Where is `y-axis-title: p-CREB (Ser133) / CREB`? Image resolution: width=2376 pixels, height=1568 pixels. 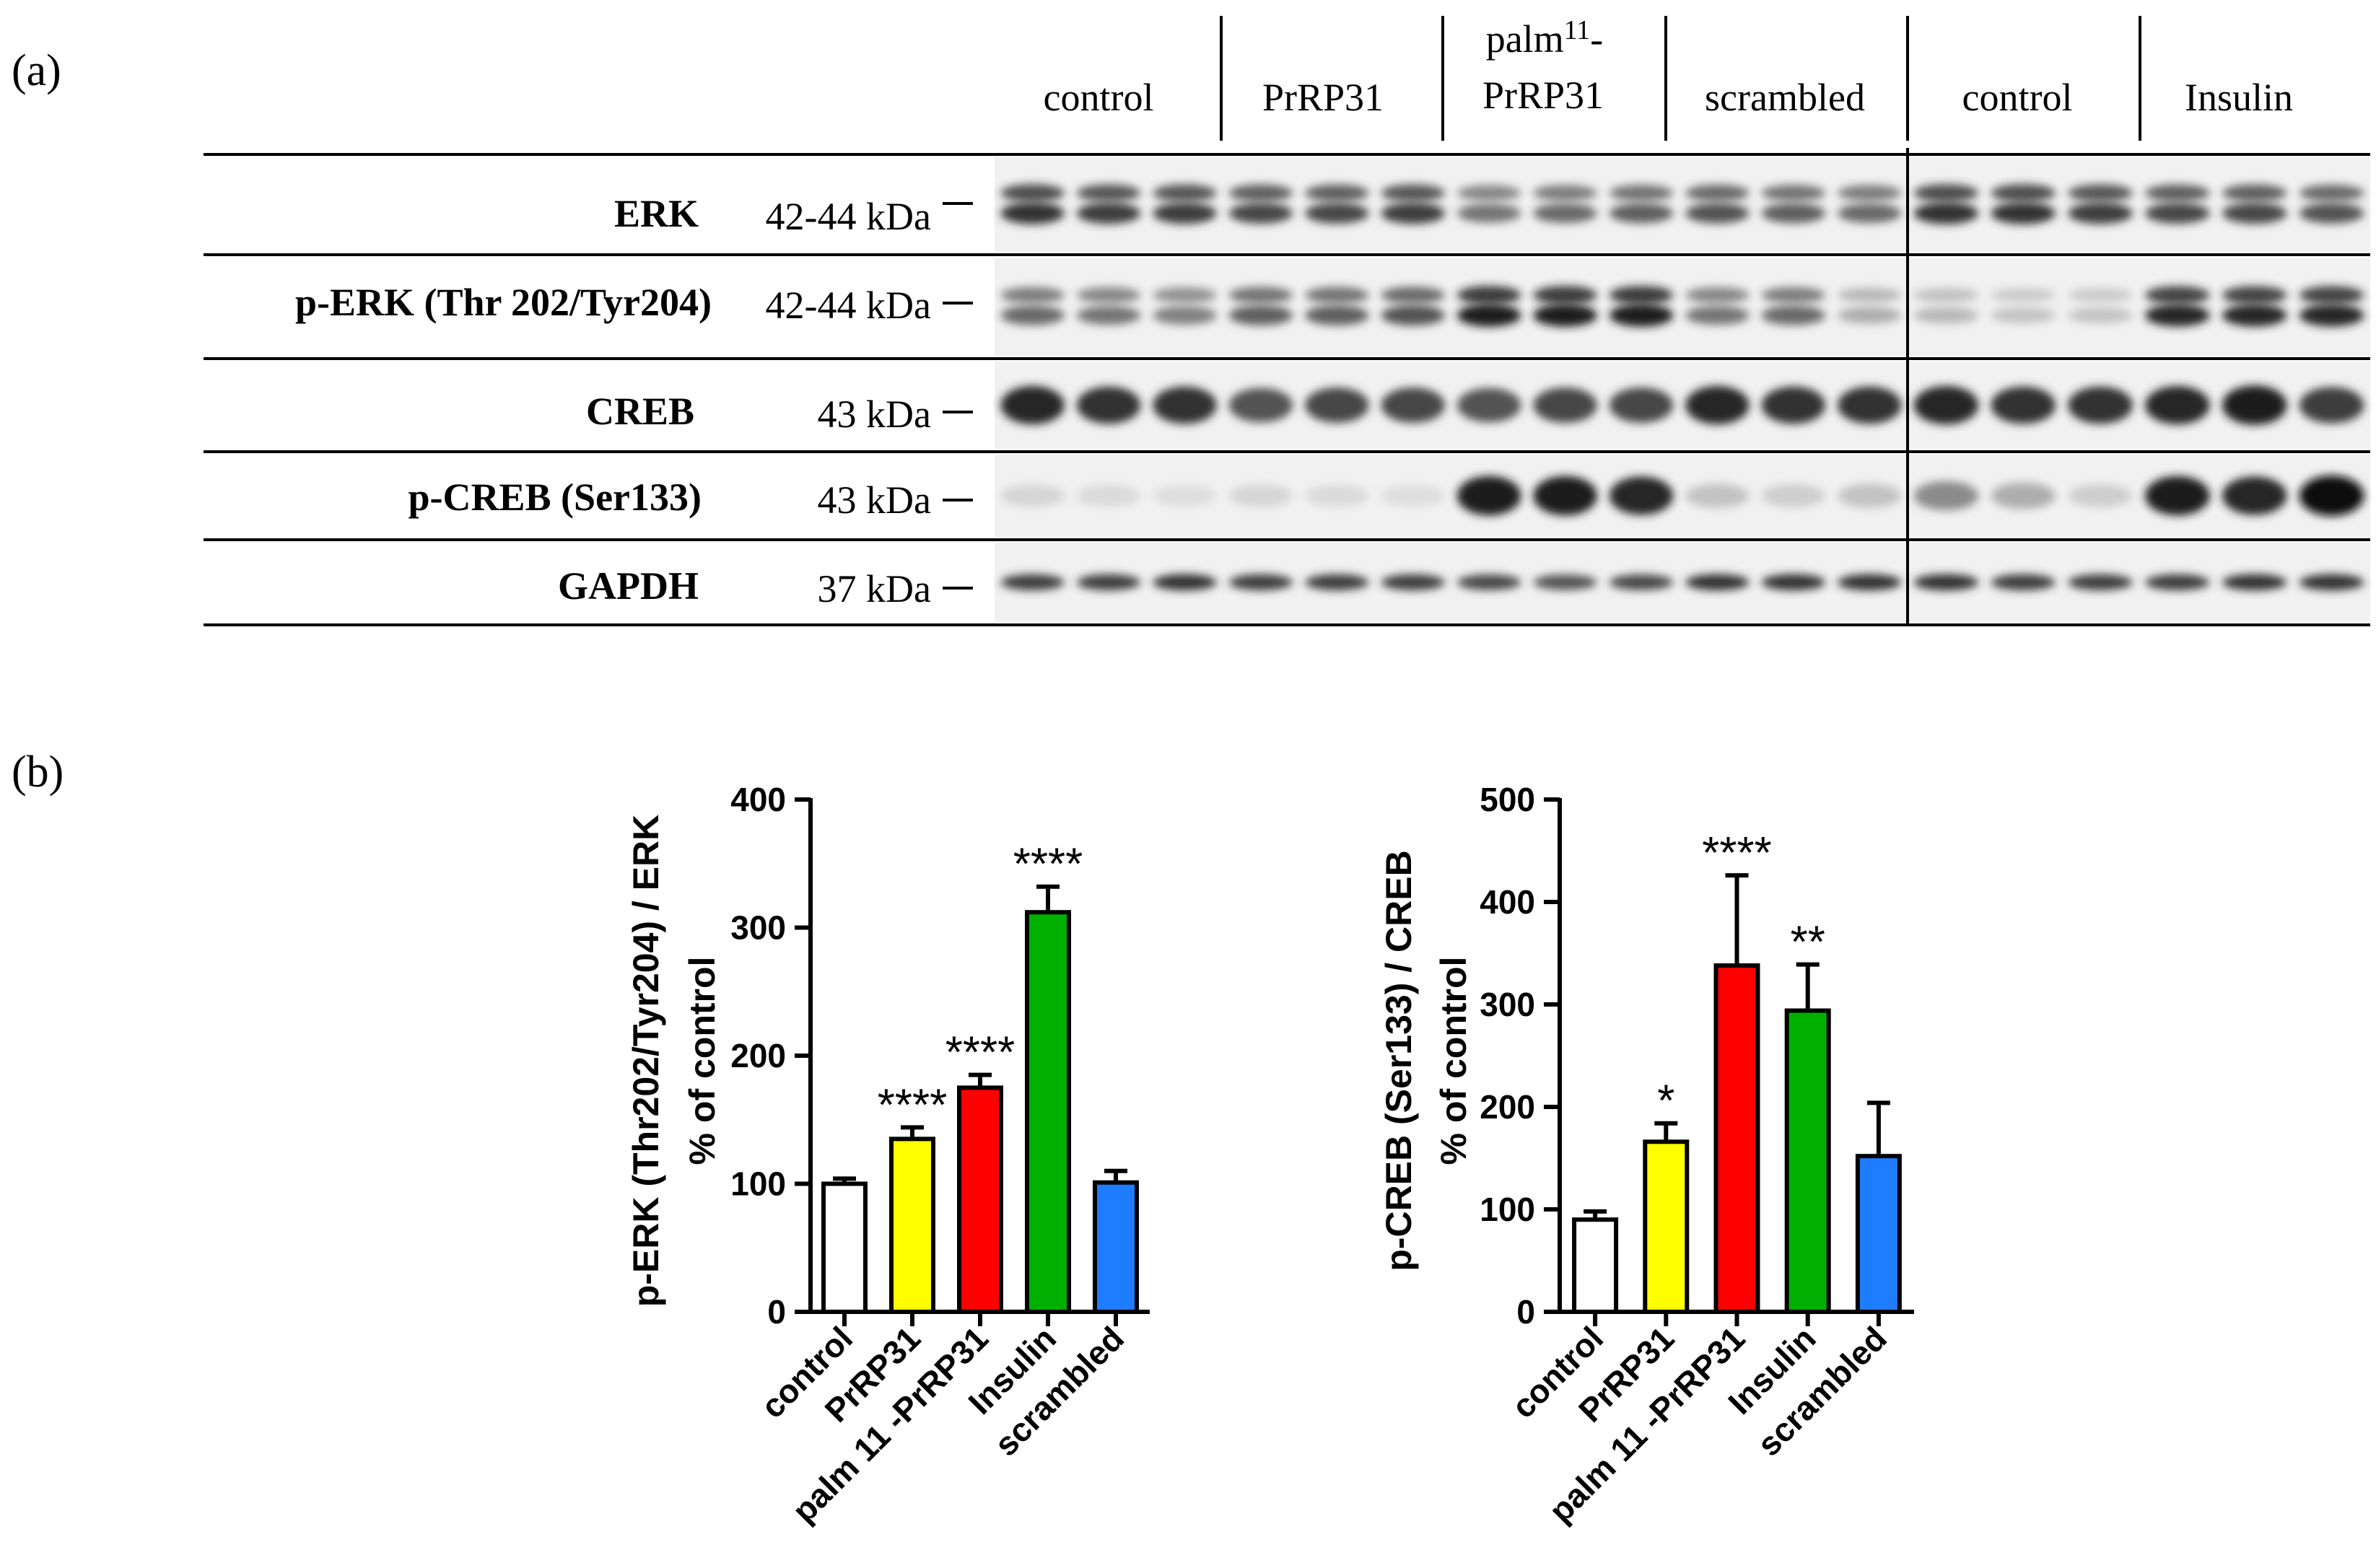 y-axis-title: p-CREB (Ser133) / CREB is located at coordinates (1399, 1060).